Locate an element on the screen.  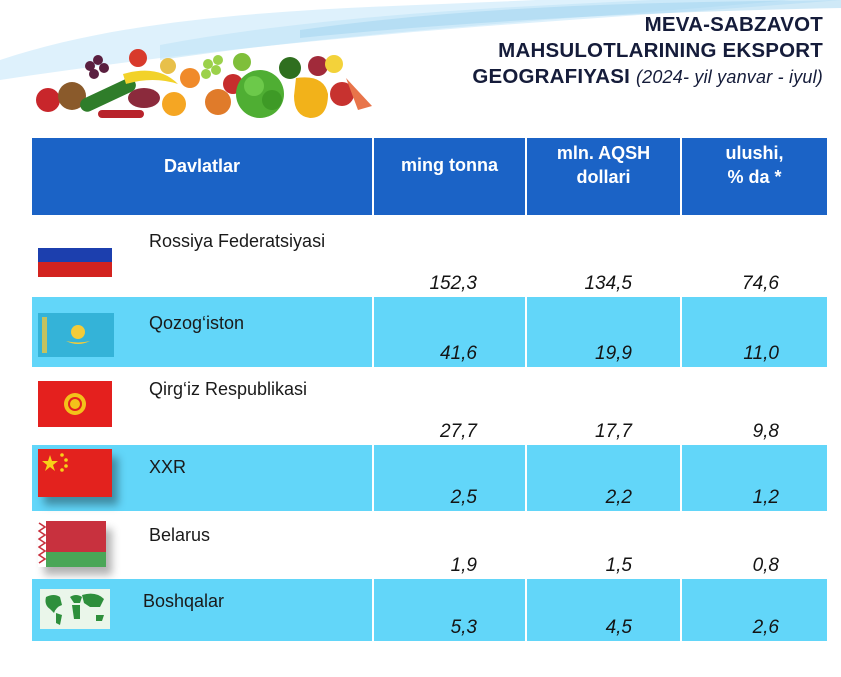
header-usd: mln. AQSH dollari is located at coordinates (602, 176).